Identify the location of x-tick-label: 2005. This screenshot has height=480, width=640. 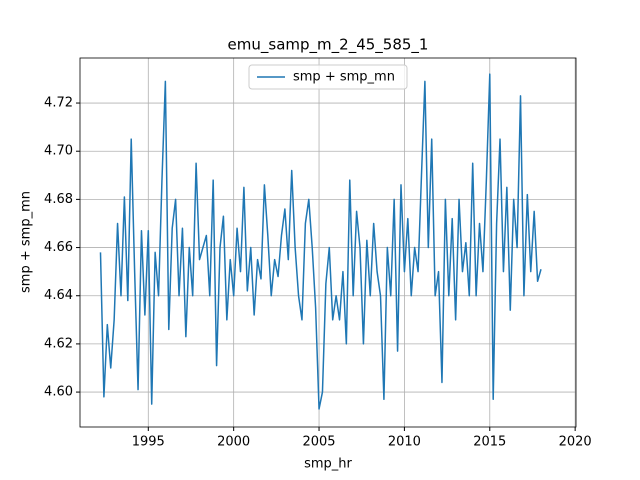
(318, 442).